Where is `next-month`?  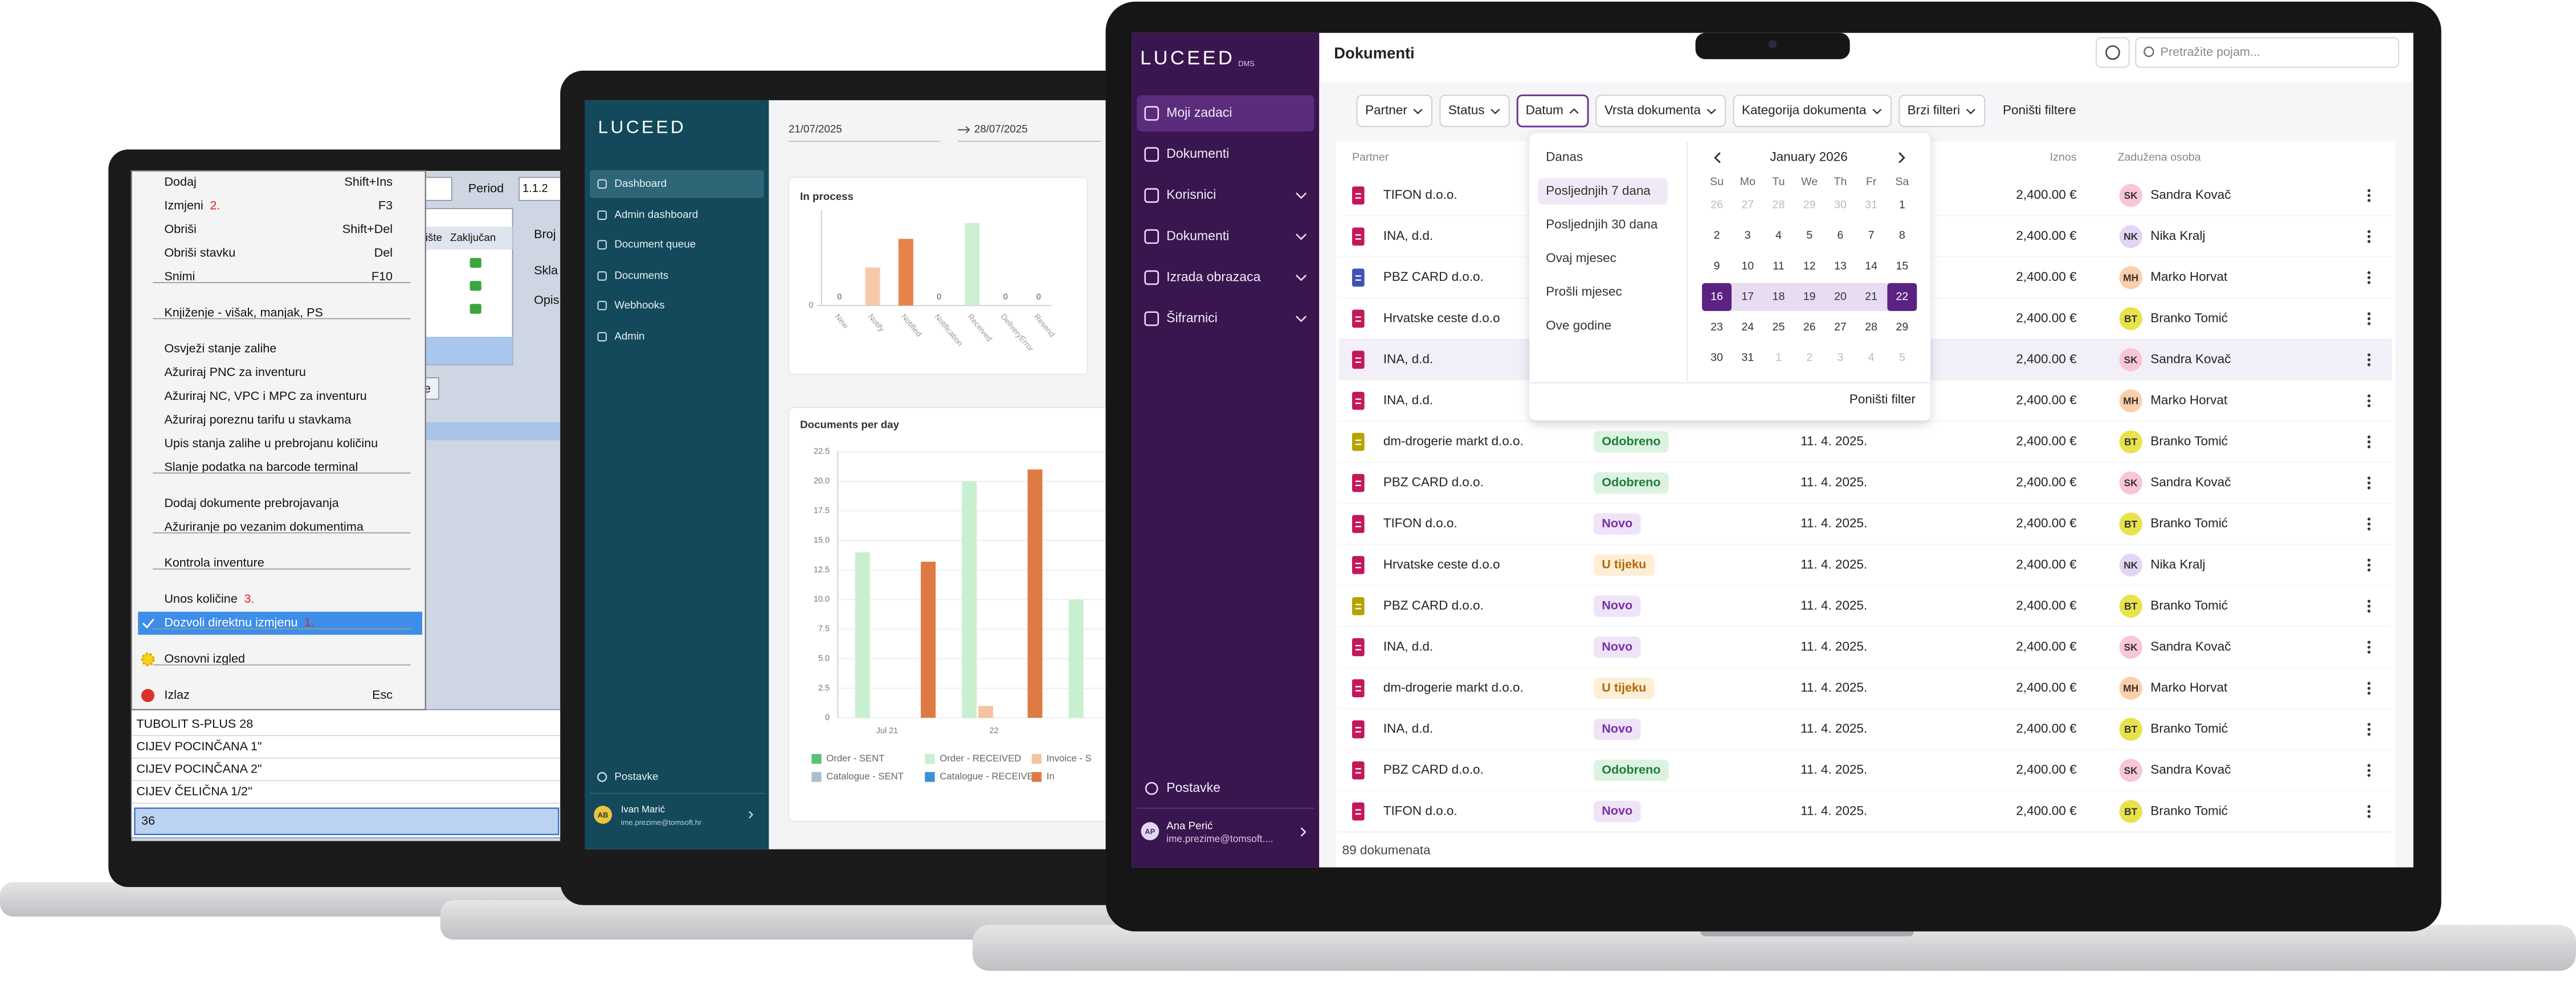 next-month is located at coordinates (1902, 158).